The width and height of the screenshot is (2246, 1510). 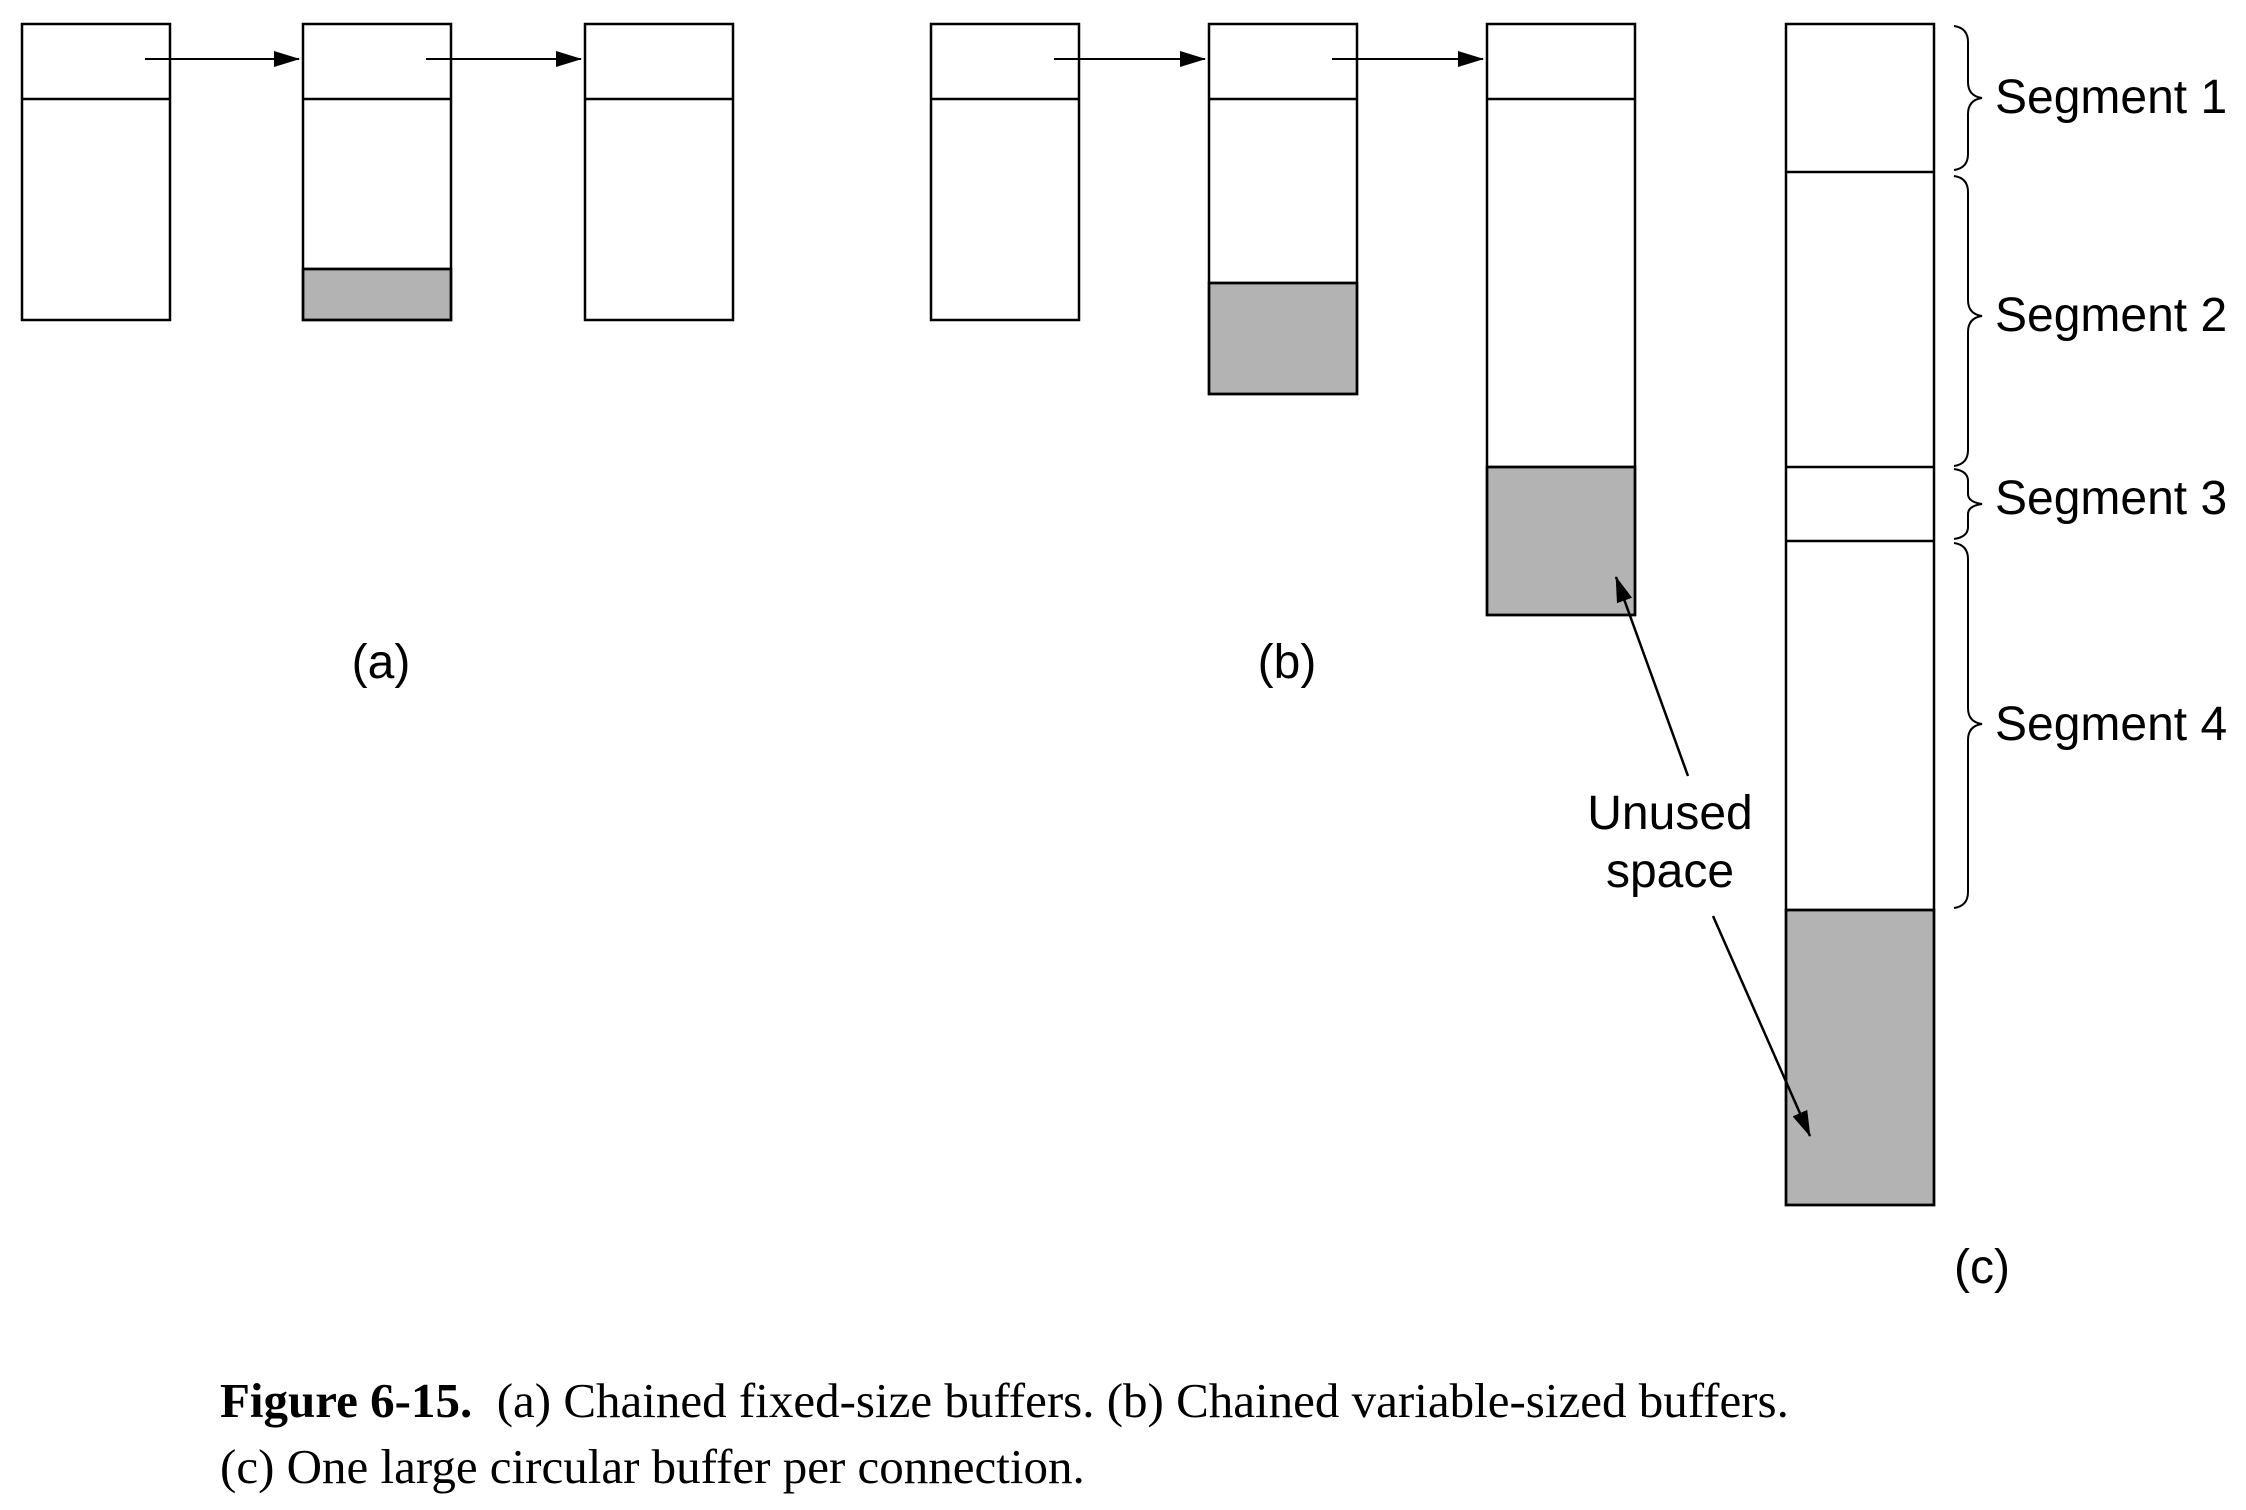 I want to click on segment-4-brace, so click(x=1968, y=725).